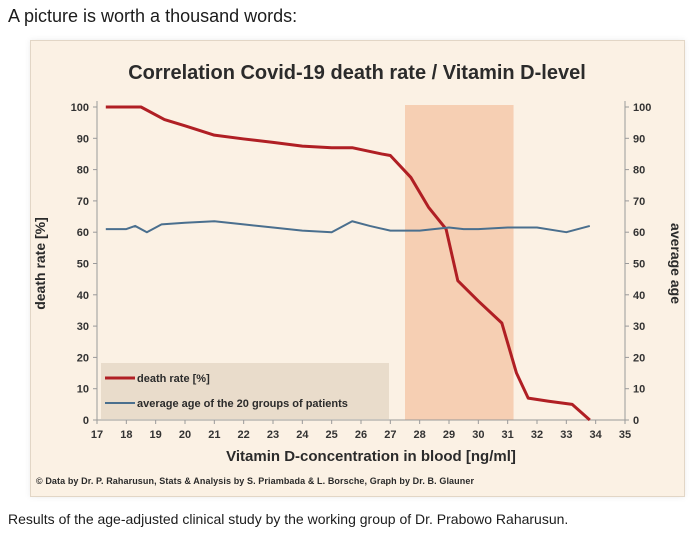 The width and height of the screenshot is (700, 537). What do you see at coordinates (126, 435) in the screenshot?
I see `x-tick-label: 18` at bounding box center [126, 435].